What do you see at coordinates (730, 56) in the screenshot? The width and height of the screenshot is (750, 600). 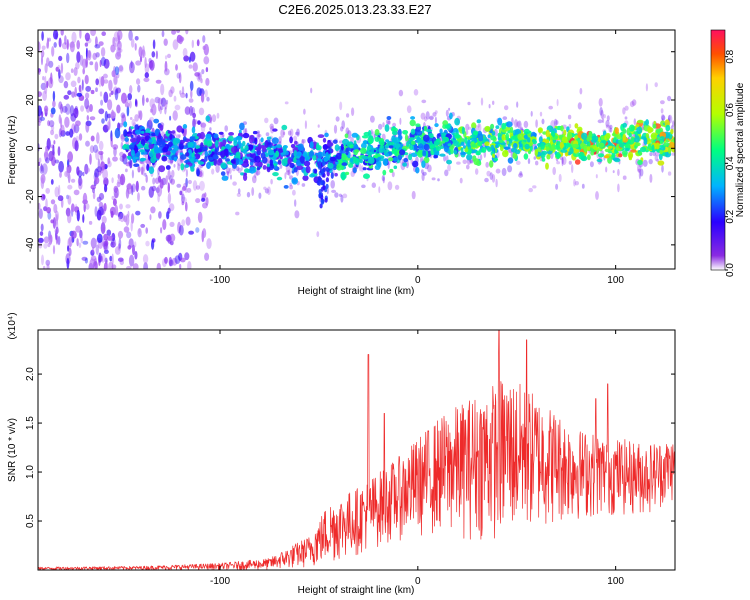 I see `colorbar-tick-label: 0.8` at bounding box center [730, 56].